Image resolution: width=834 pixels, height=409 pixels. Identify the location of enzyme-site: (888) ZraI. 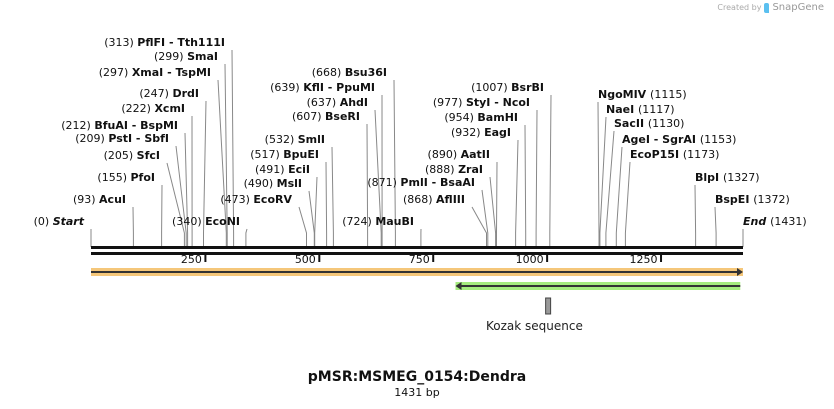
(461, 205).